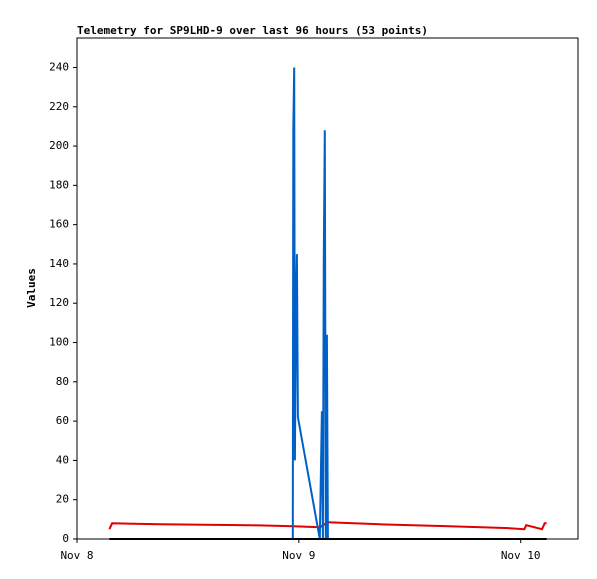 The image size is (597, 579). What do you see at coordinates (62, 420) in the screenshot?
I see `y-tick-label: 60` at bounding box center [62, 420].